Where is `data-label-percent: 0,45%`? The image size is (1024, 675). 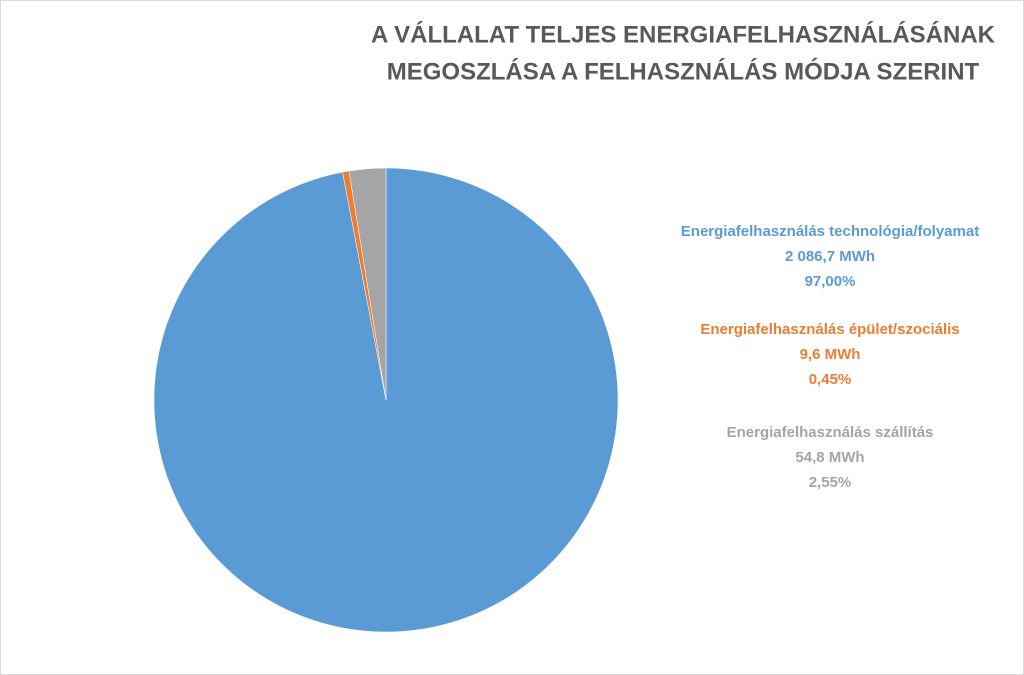 data-label-percent: 0,45% is located at coordinates (830, 379).